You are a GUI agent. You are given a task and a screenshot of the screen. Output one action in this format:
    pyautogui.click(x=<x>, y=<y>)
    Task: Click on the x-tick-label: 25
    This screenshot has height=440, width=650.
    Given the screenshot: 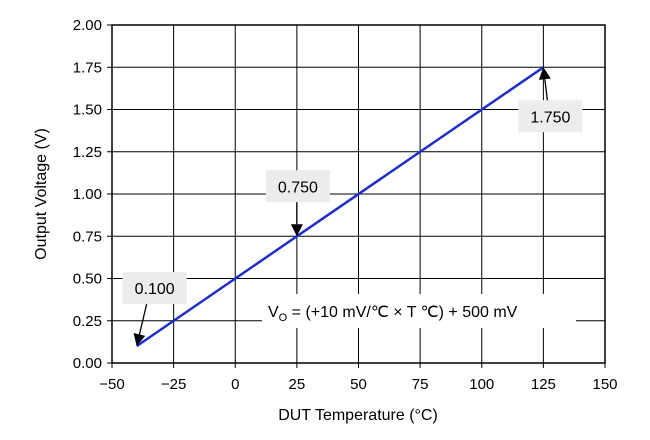 What is the action you would take?
    pyautogui.click(x=297, y=384)
    